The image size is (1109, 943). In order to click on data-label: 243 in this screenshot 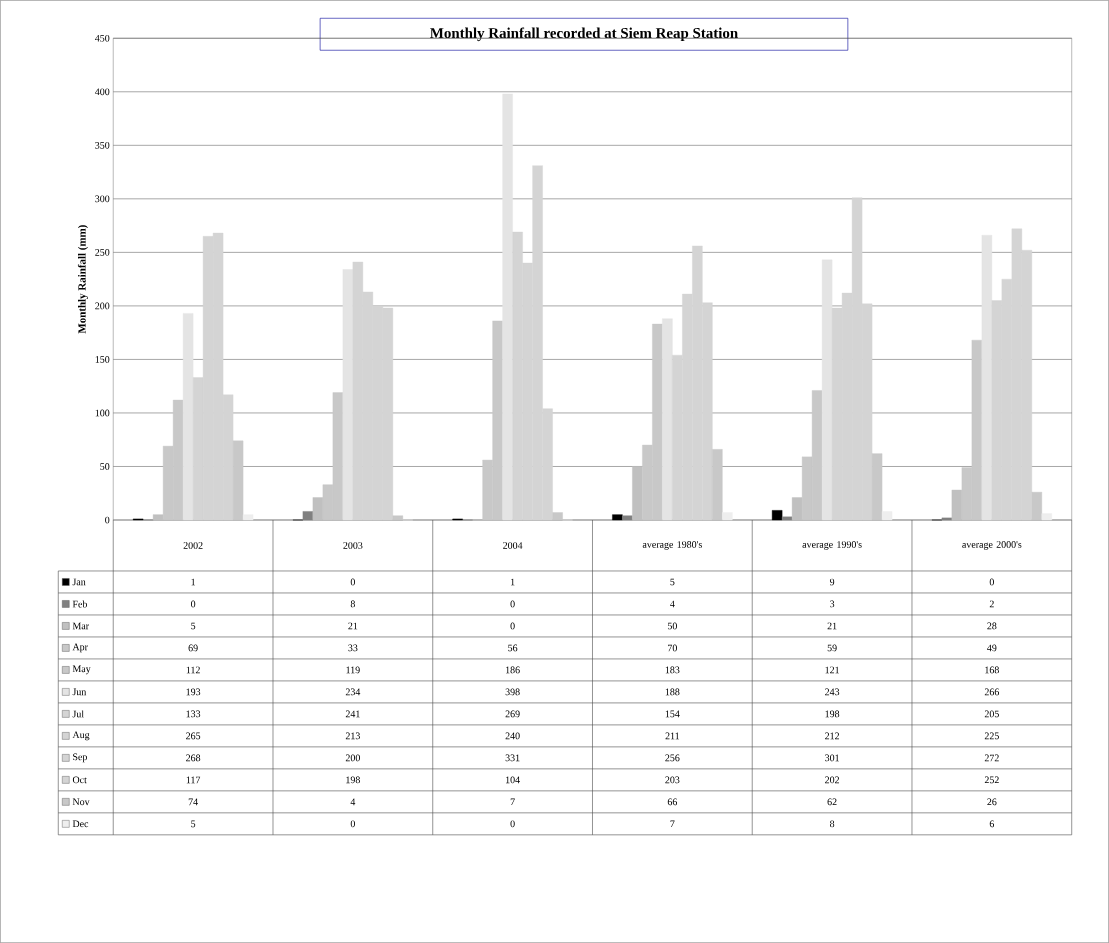, I will do `click(832, 692)`.